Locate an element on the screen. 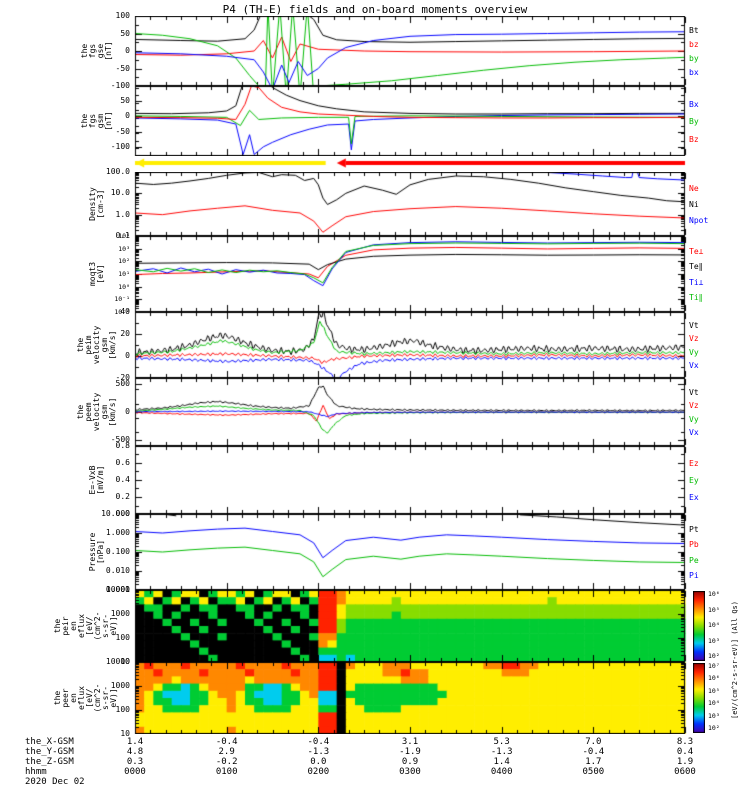  legend-Bt: Bt is located at coordinates (694, 30).